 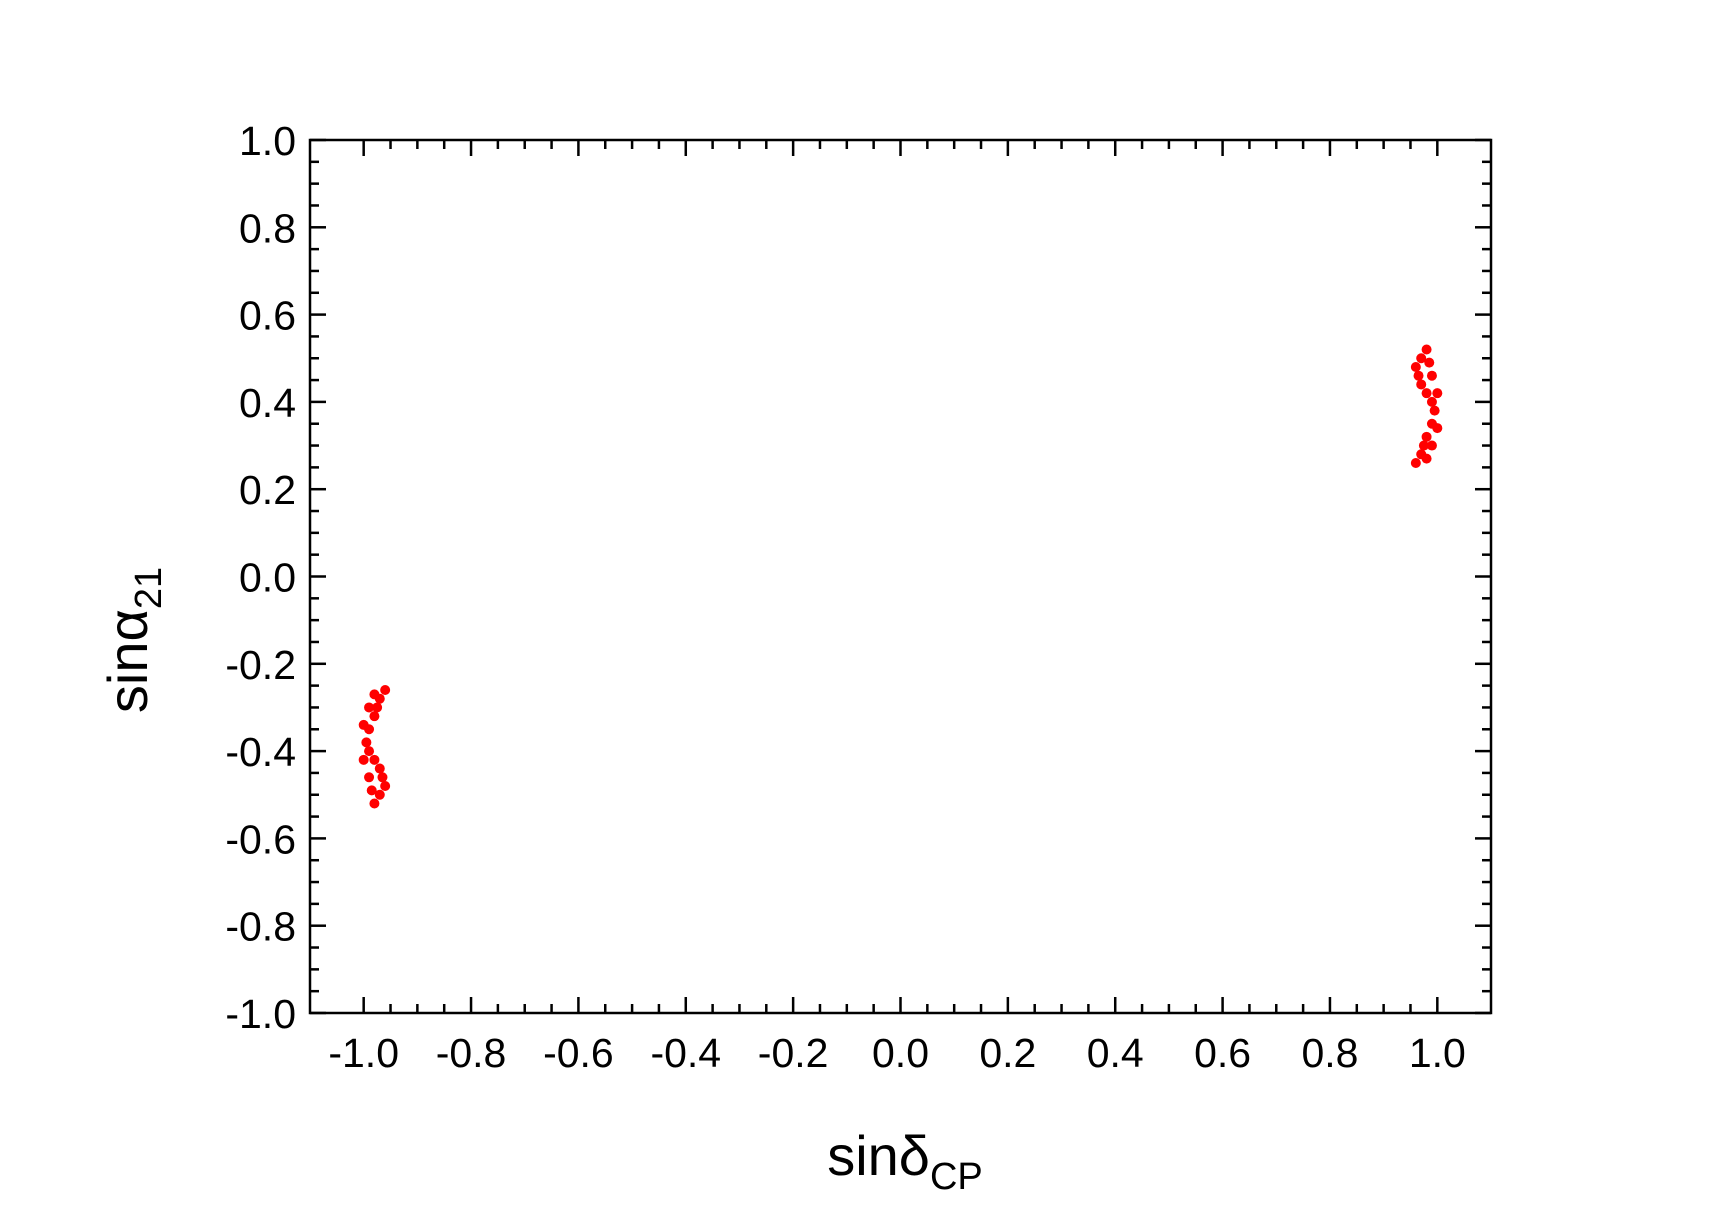 I want to click on x-tick-label: 0.8, so click(x=1329, y=1053).